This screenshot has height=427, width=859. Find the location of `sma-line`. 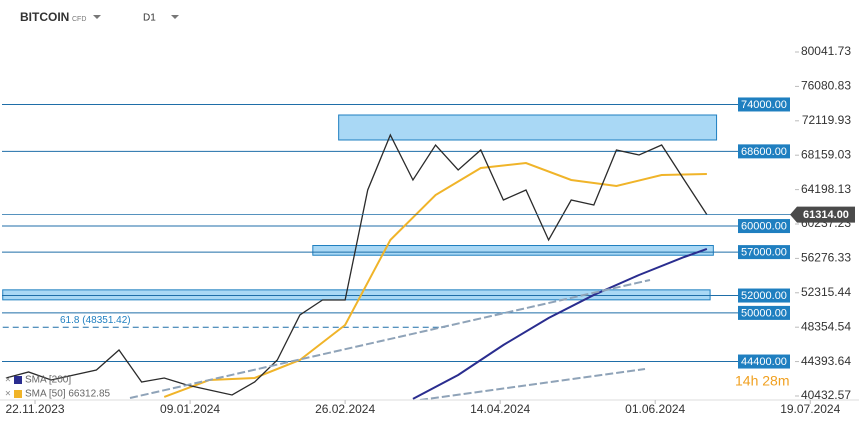

sma-line is located at coordinates (560, 324).